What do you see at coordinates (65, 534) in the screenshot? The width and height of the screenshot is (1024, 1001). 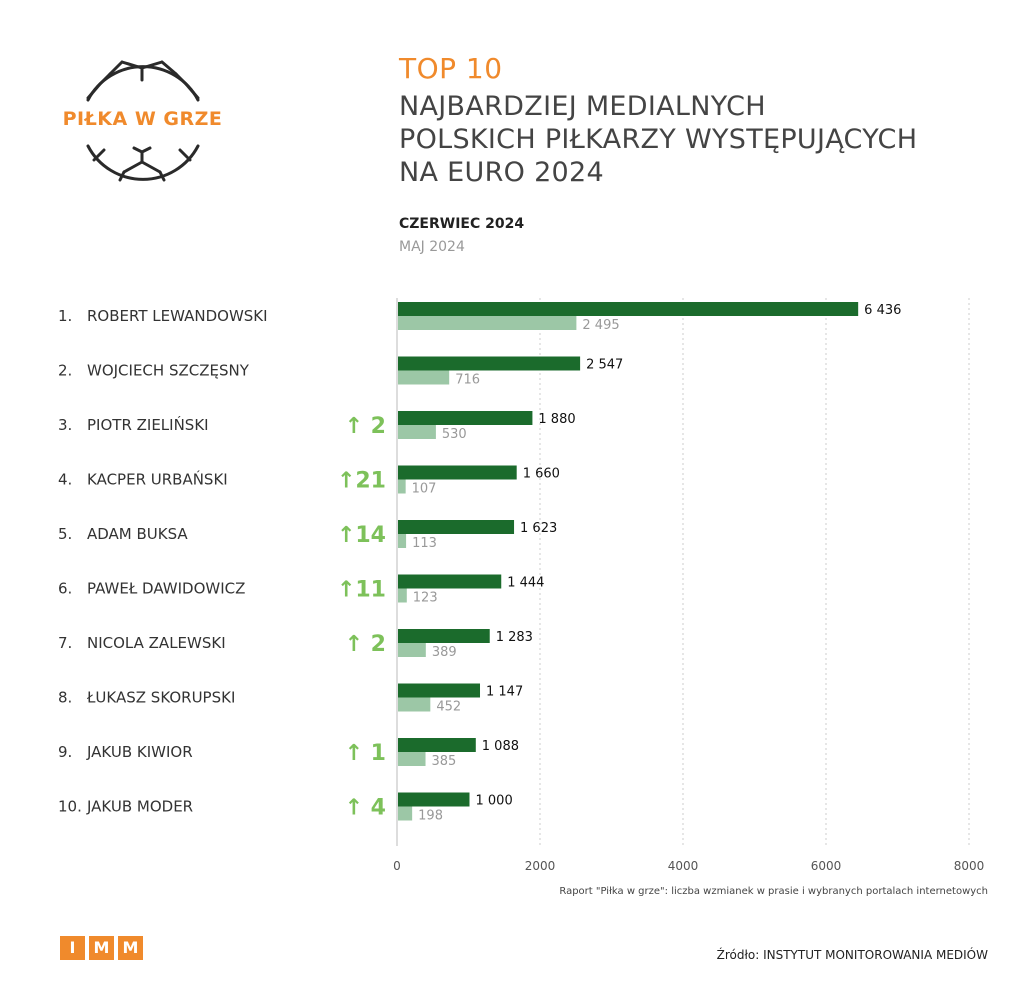 I see `rank-label: 5.` at bounding box center [65, 534].